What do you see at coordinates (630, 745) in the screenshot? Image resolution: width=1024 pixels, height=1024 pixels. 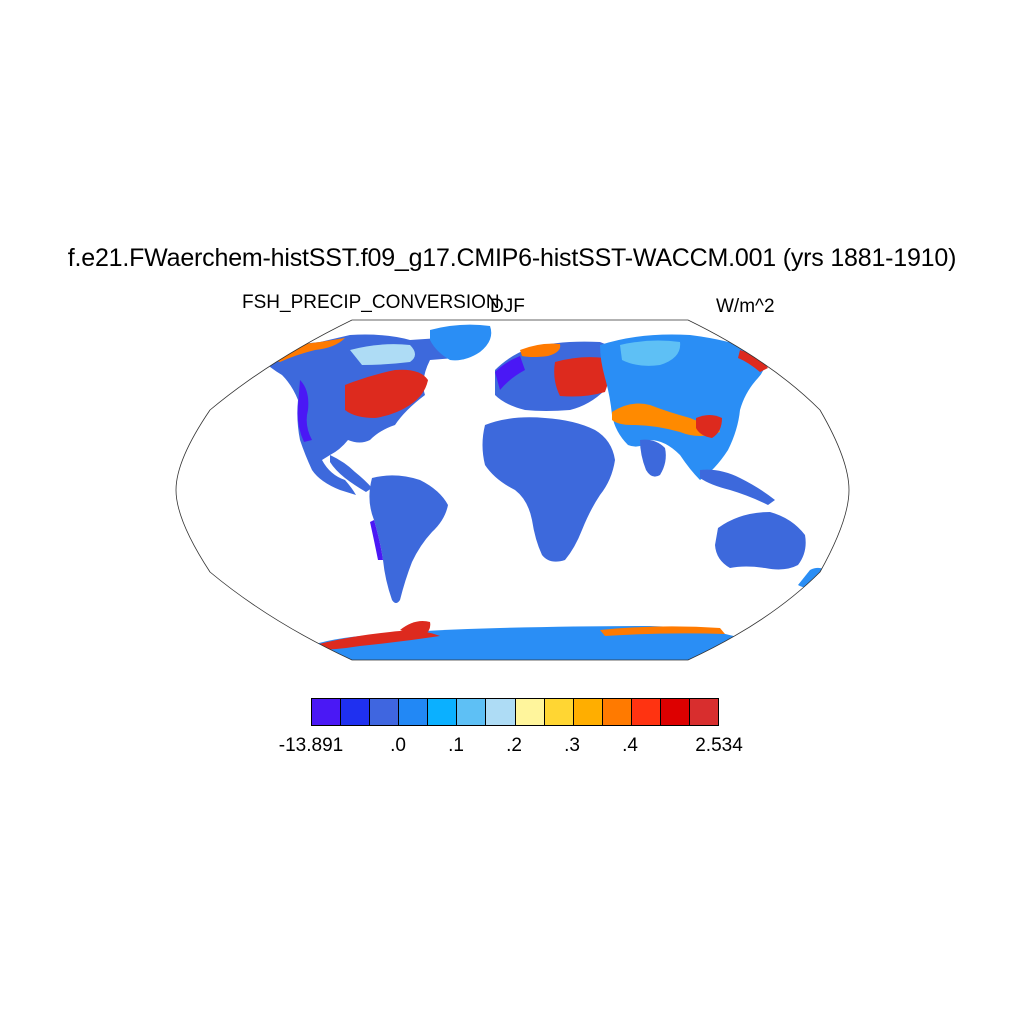 I see `colorbar-tick-label: .4` at bounding box center [630, 745].